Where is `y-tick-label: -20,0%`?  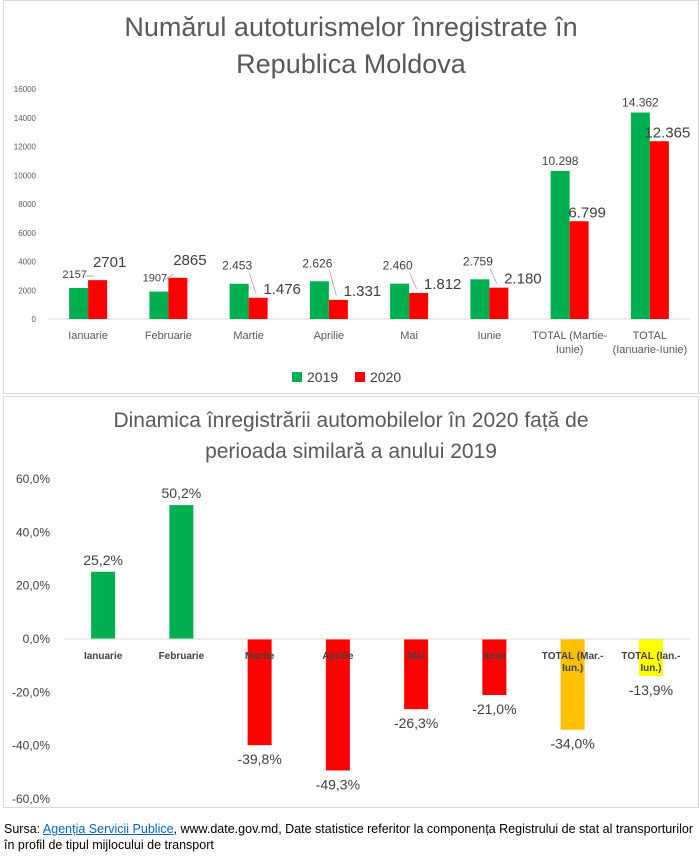 y-tick-label: -20,0% is located at coordinates (31, 692).